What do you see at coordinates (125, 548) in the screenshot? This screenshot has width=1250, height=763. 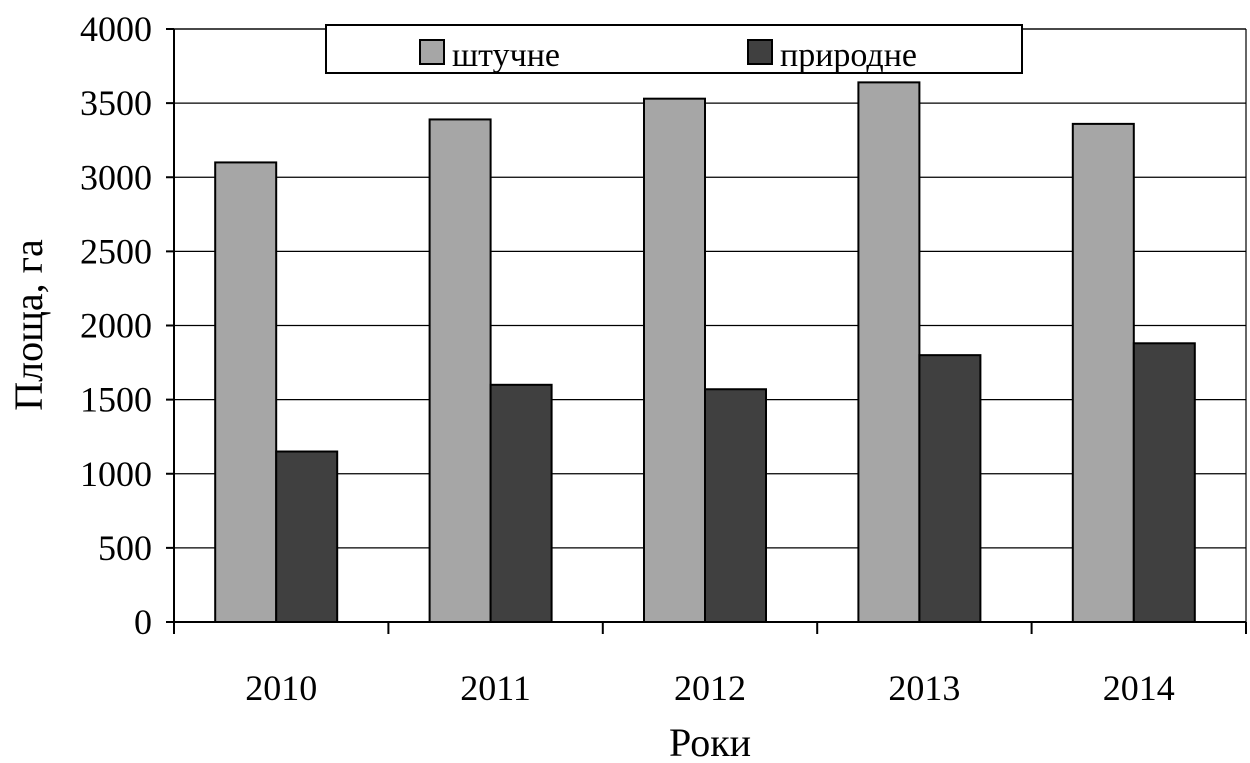 I see `y-tick-label-500: 500` at bounding box center [125, 548].